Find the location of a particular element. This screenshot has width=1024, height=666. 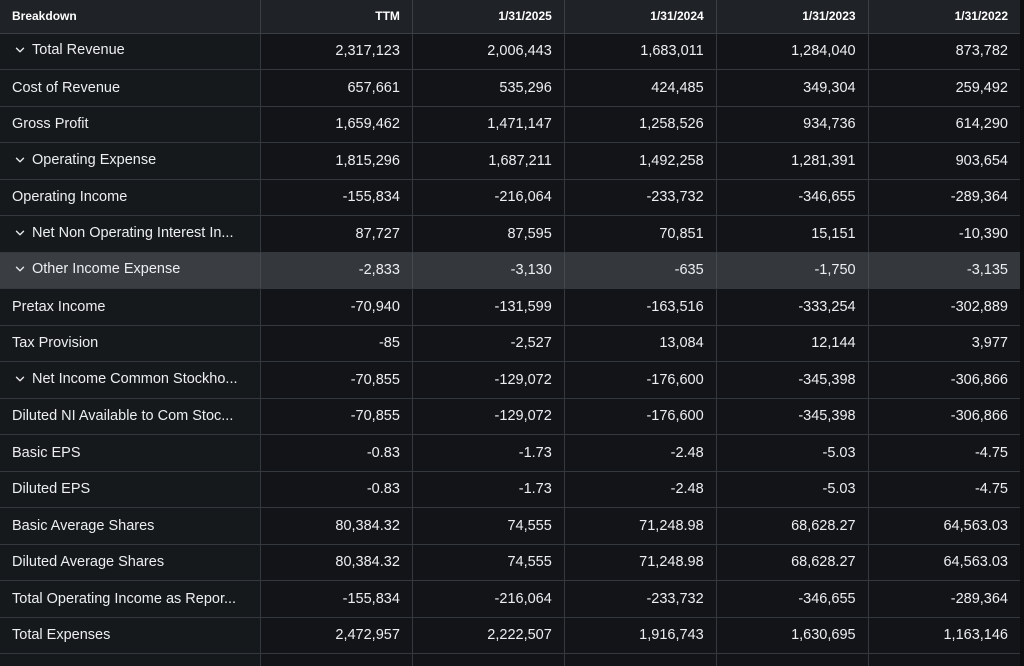

value-cell: 70,851 is located at coordinates (640, 234).